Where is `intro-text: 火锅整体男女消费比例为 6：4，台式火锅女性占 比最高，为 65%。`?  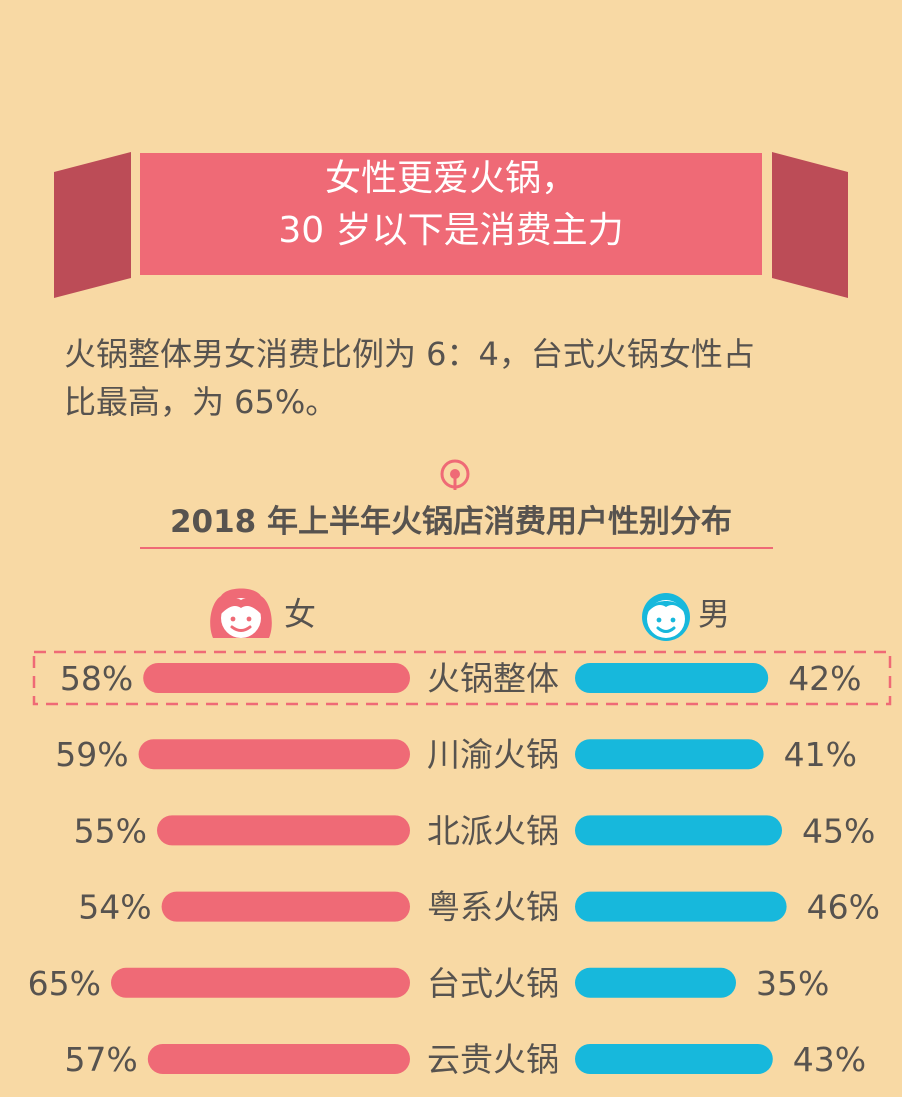
intro-text: 火锅整体男女消费比例为 6：4，台式火锅女性占 比最高，为 65%。 is located at coordinates (464, 378).